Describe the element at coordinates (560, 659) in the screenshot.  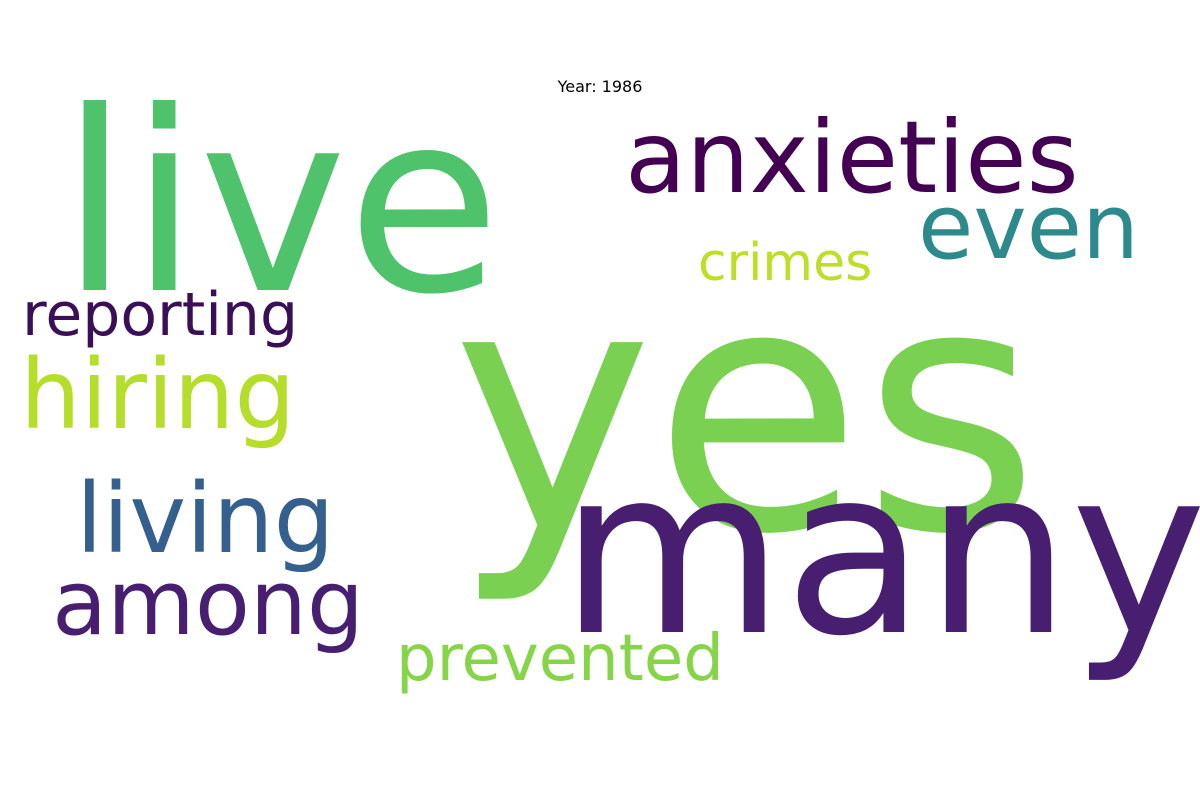
I see `cloud-word-prevented: prevented` at that location.